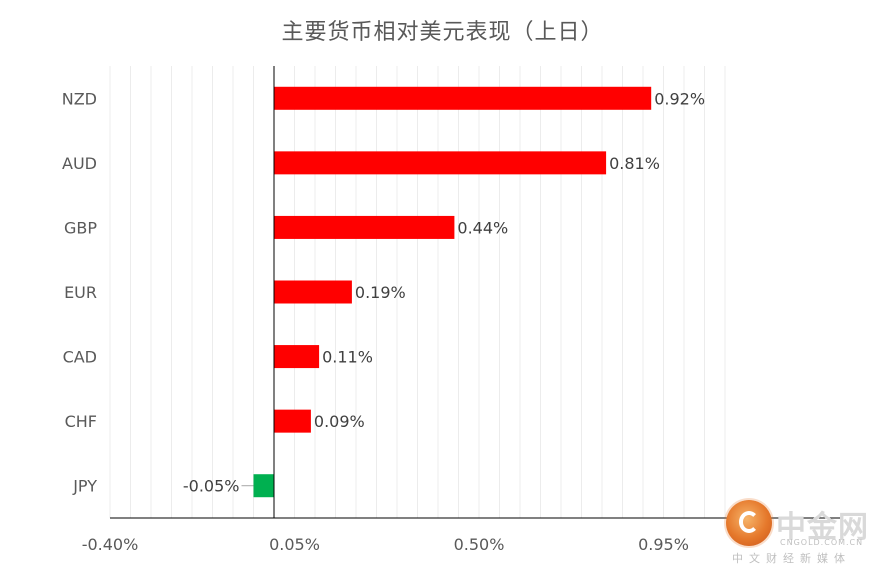 The height and width of the screenshot is (574, 885). I want to click on category-label: CHF, so click(81, 421).